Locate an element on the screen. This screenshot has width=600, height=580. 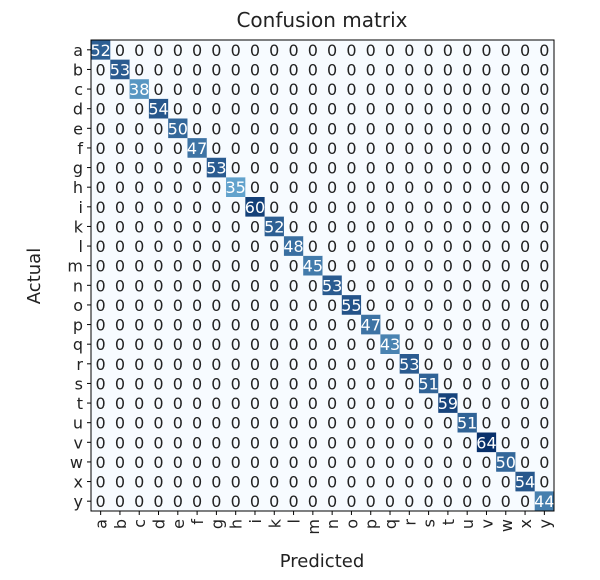
matrix-cell-u-x is located at coordinates (525, 422).